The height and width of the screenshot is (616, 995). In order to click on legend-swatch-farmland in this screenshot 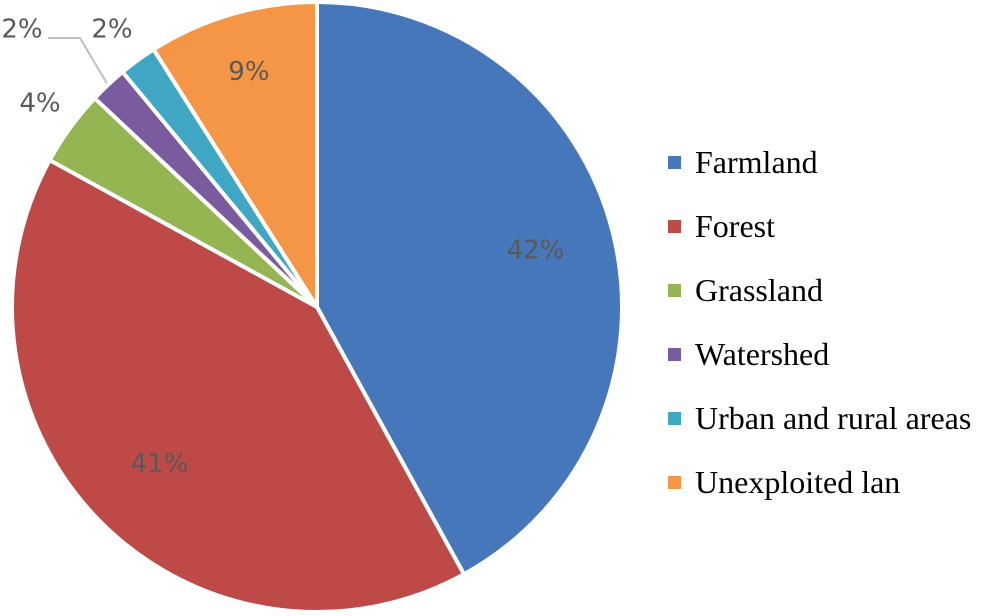, I will do `click(674, 162)`.